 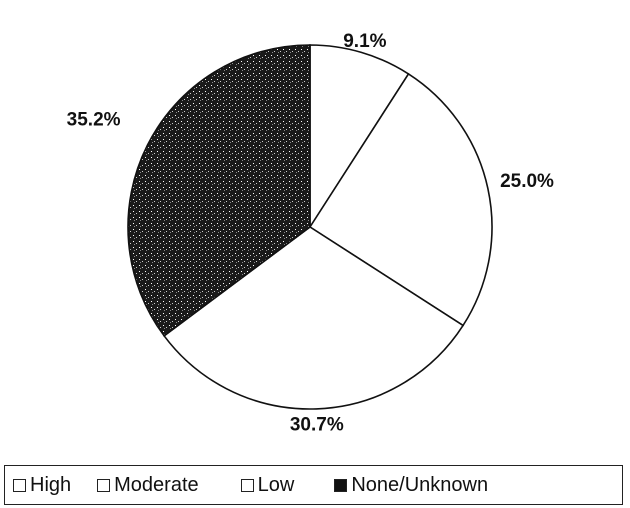 What do you see at coordinates (94, 120) in the screenshot?
I see `slice-label-none-unknown: 35.2%` at bounding box center [94, 120].